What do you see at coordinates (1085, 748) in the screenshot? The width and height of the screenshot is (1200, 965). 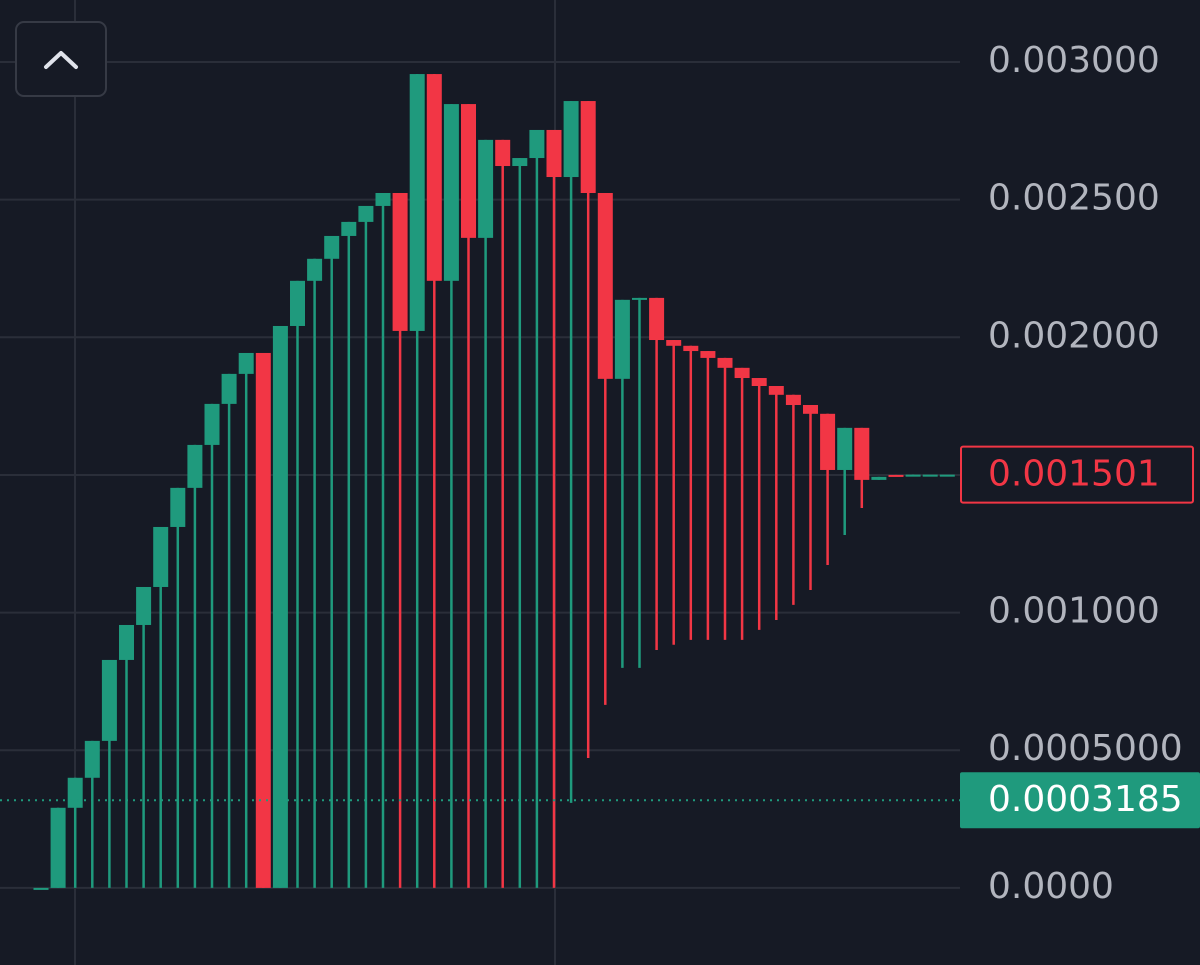 I see `y-tick-label: 0.0005000` at bounding box center [1085, 748].